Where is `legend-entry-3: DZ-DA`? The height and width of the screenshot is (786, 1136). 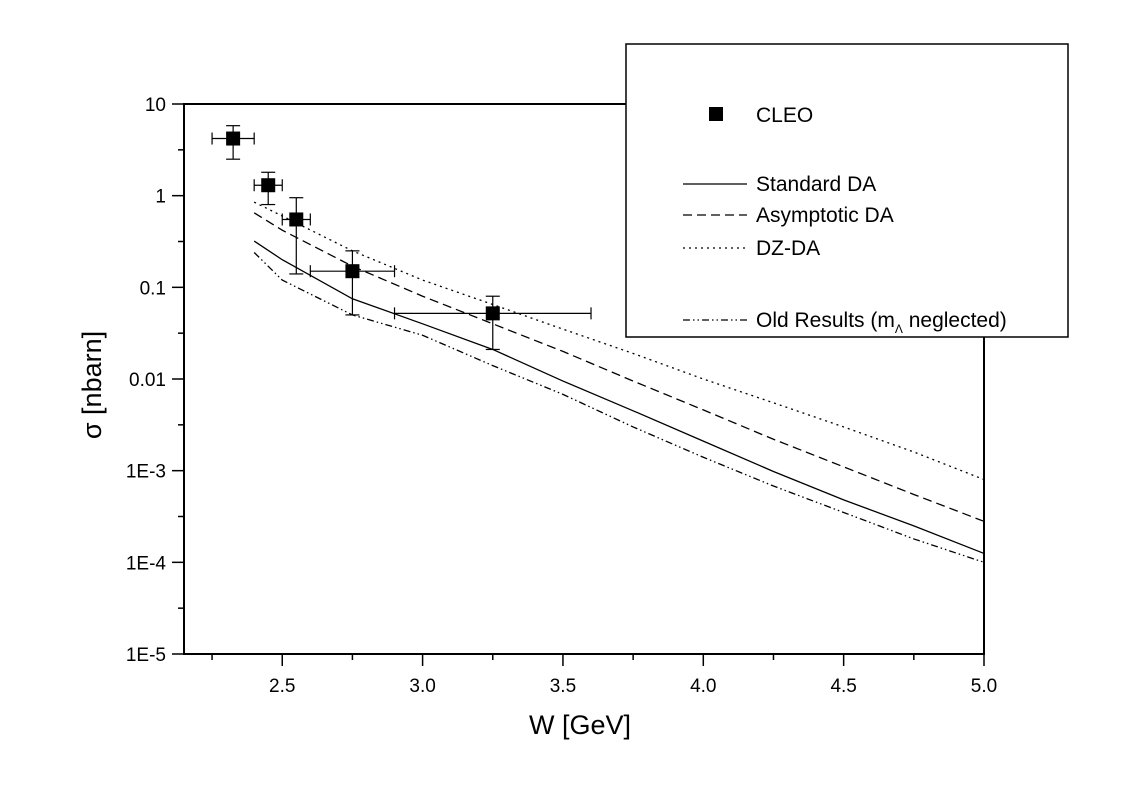 legend-entry-3: DZ-DA is located at coordinates (751, 248).